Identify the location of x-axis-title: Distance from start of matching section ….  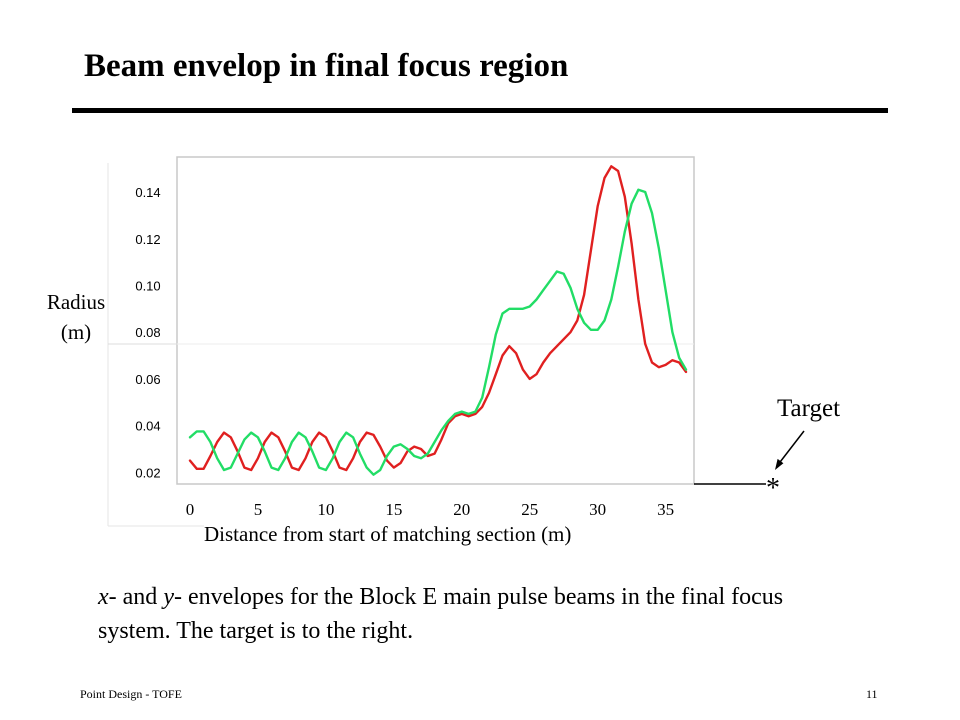
(388, 534).